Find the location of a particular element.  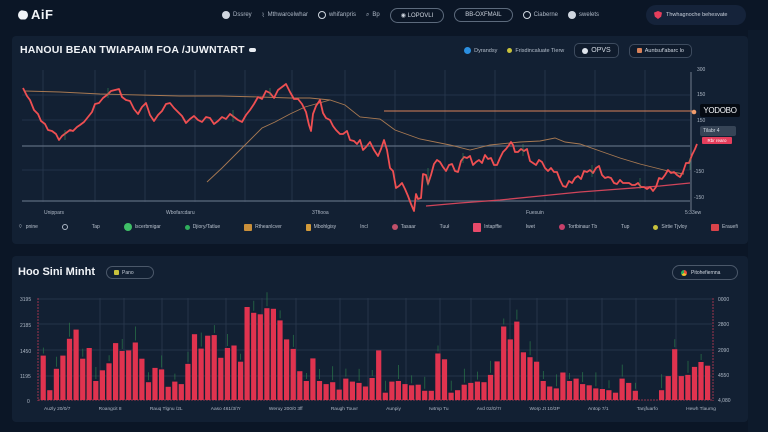

indicator-14: Sirtie Tjvloy is located at coordinates (670, 227).